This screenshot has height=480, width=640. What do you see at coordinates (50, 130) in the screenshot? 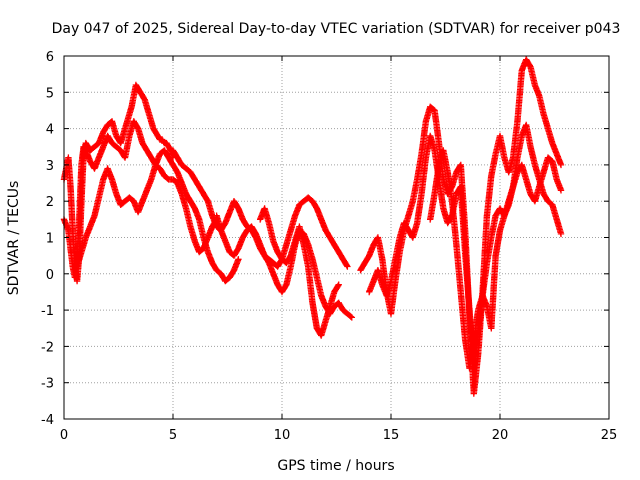
I see `y-tick-label: 4` at bounding box center [50, 130].